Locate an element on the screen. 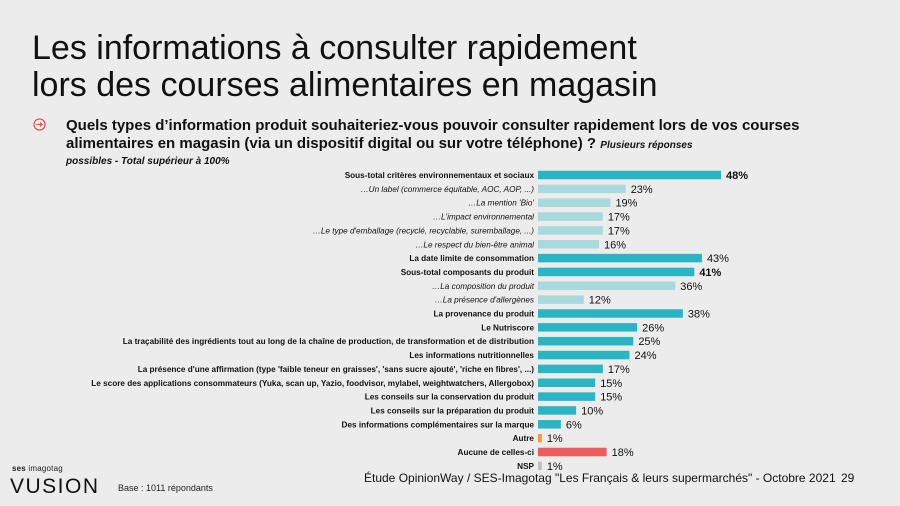  category-label: La provenance du produit is located at coordinates (483, 314).